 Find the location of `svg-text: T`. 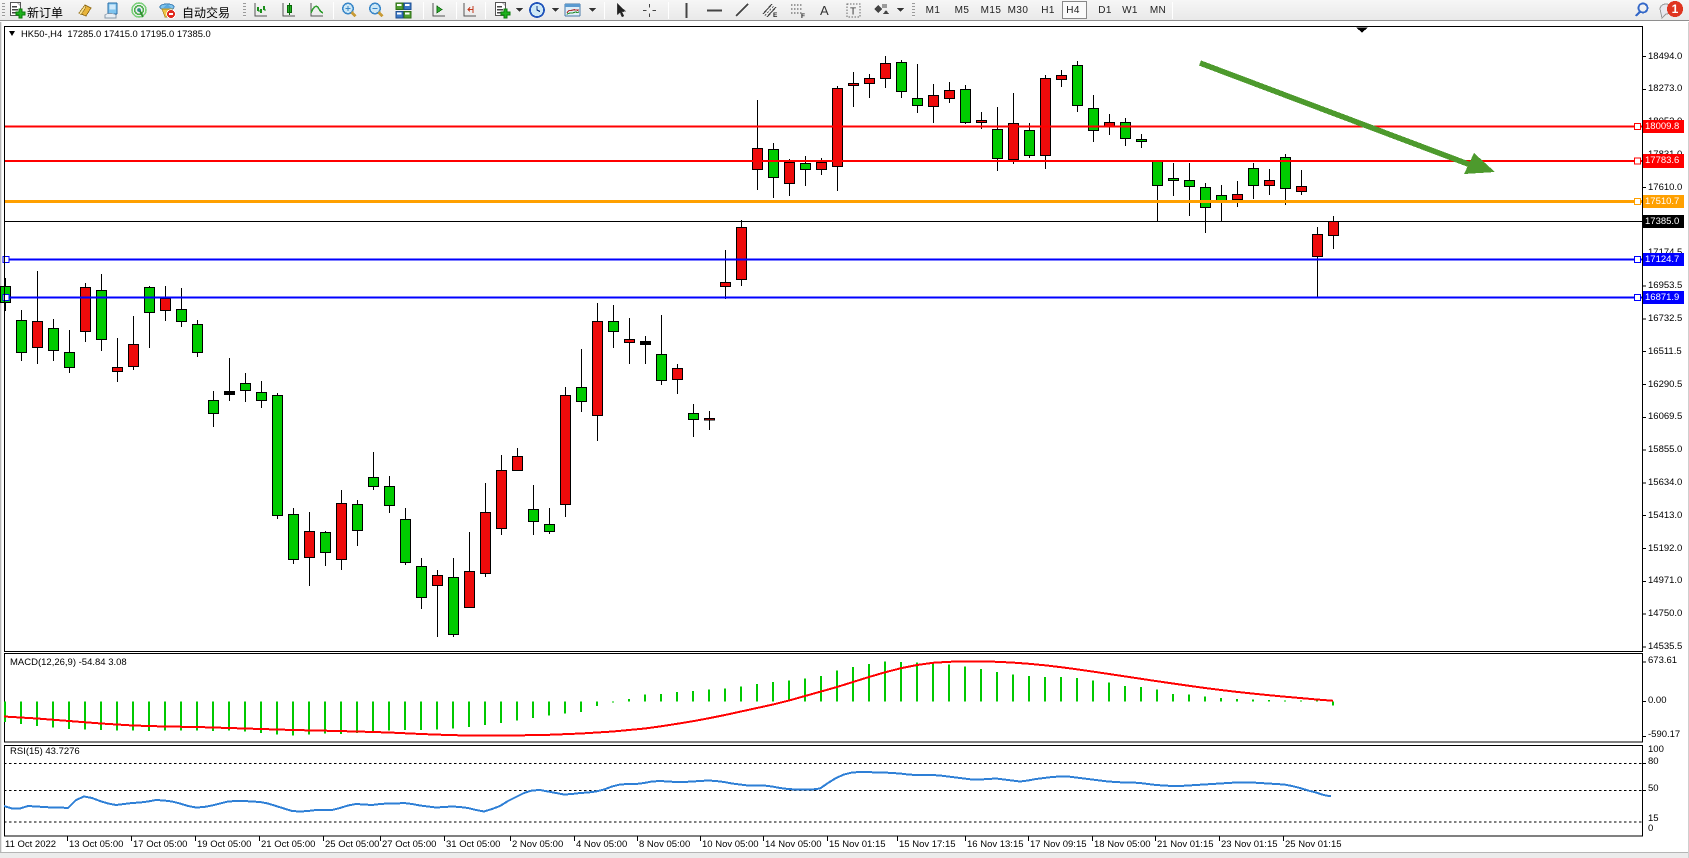

svg-text: T is located at coordinates (853, 12).